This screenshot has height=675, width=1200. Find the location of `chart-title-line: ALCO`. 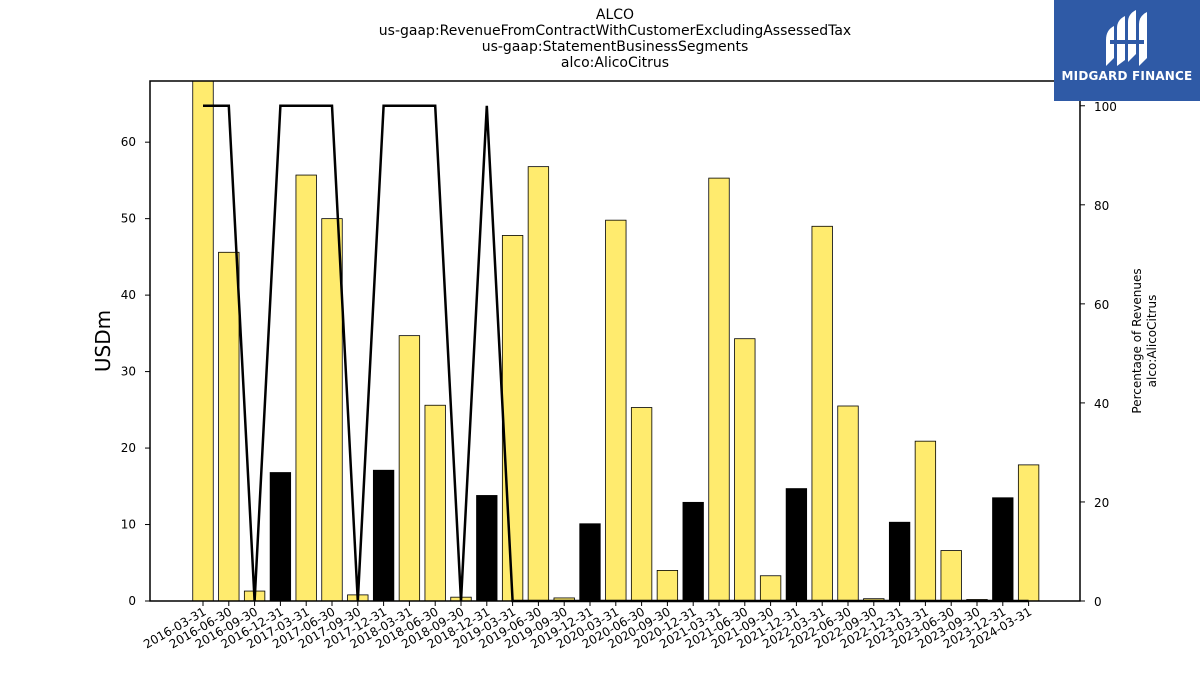

chart-title-line: ALCO is located at coordinates (615, 15).